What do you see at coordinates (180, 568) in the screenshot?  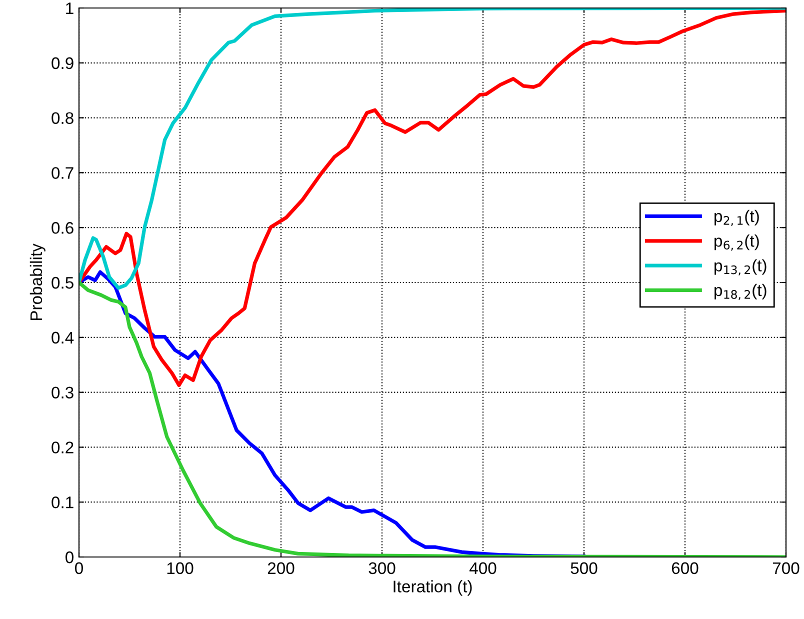 I see `x-tick-label: 100` at bounding box center [180, 568].